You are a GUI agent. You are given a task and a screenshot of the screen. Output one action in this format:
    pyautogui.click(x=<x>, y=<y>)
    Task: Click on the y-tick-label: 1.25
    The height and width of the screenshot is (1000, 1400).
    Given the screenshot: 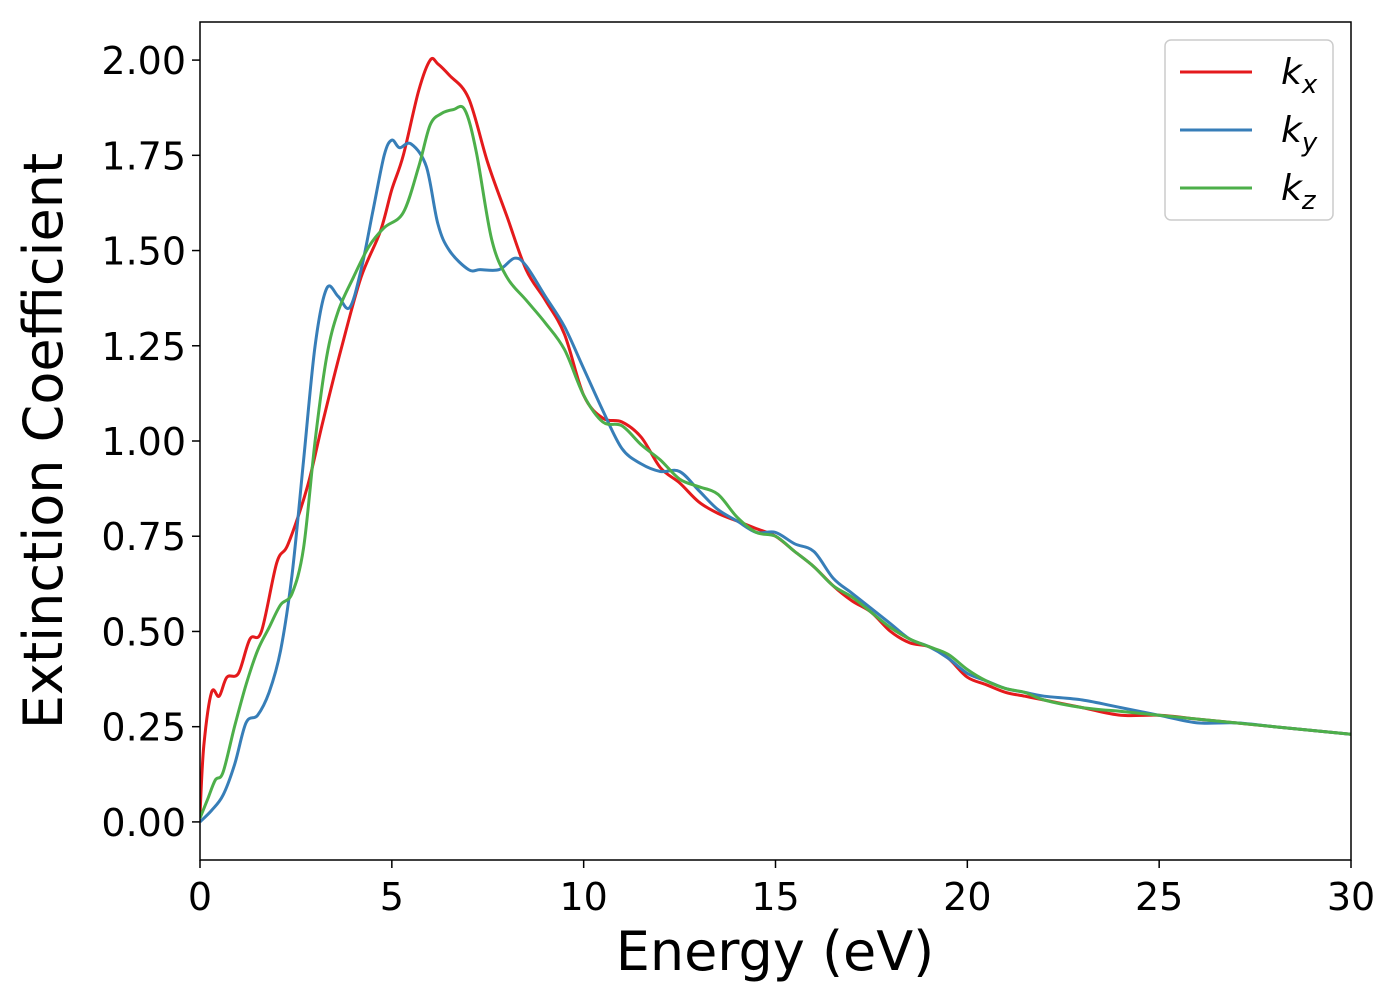 What is the action you would take?
    pyautogui.click(x=143, y=347)
    